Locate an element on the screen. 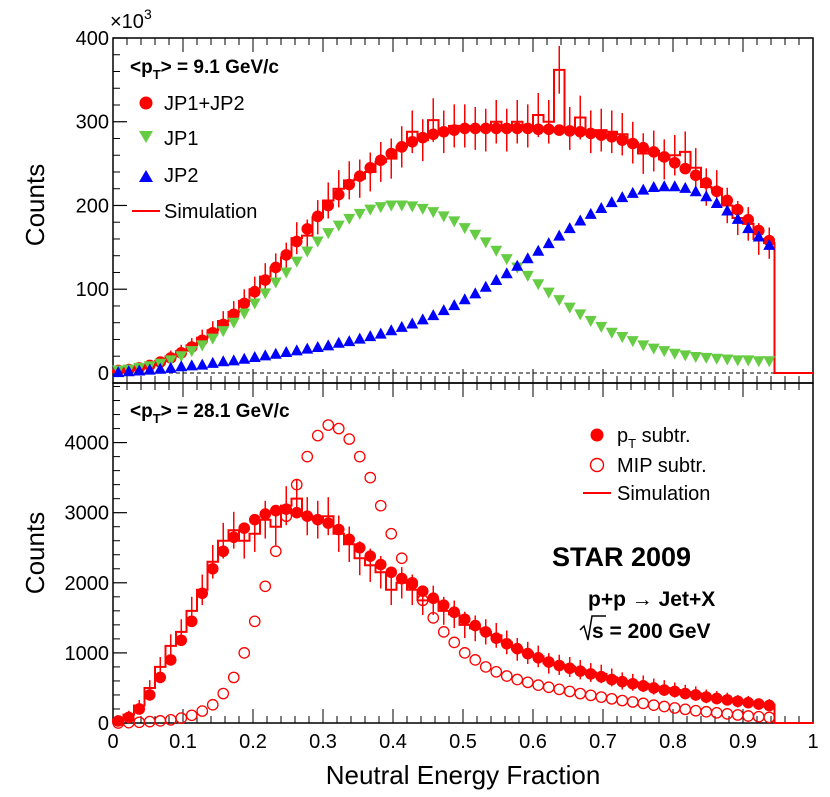  process-label: p+p → Jet+X is located at coordinates (651, 599).